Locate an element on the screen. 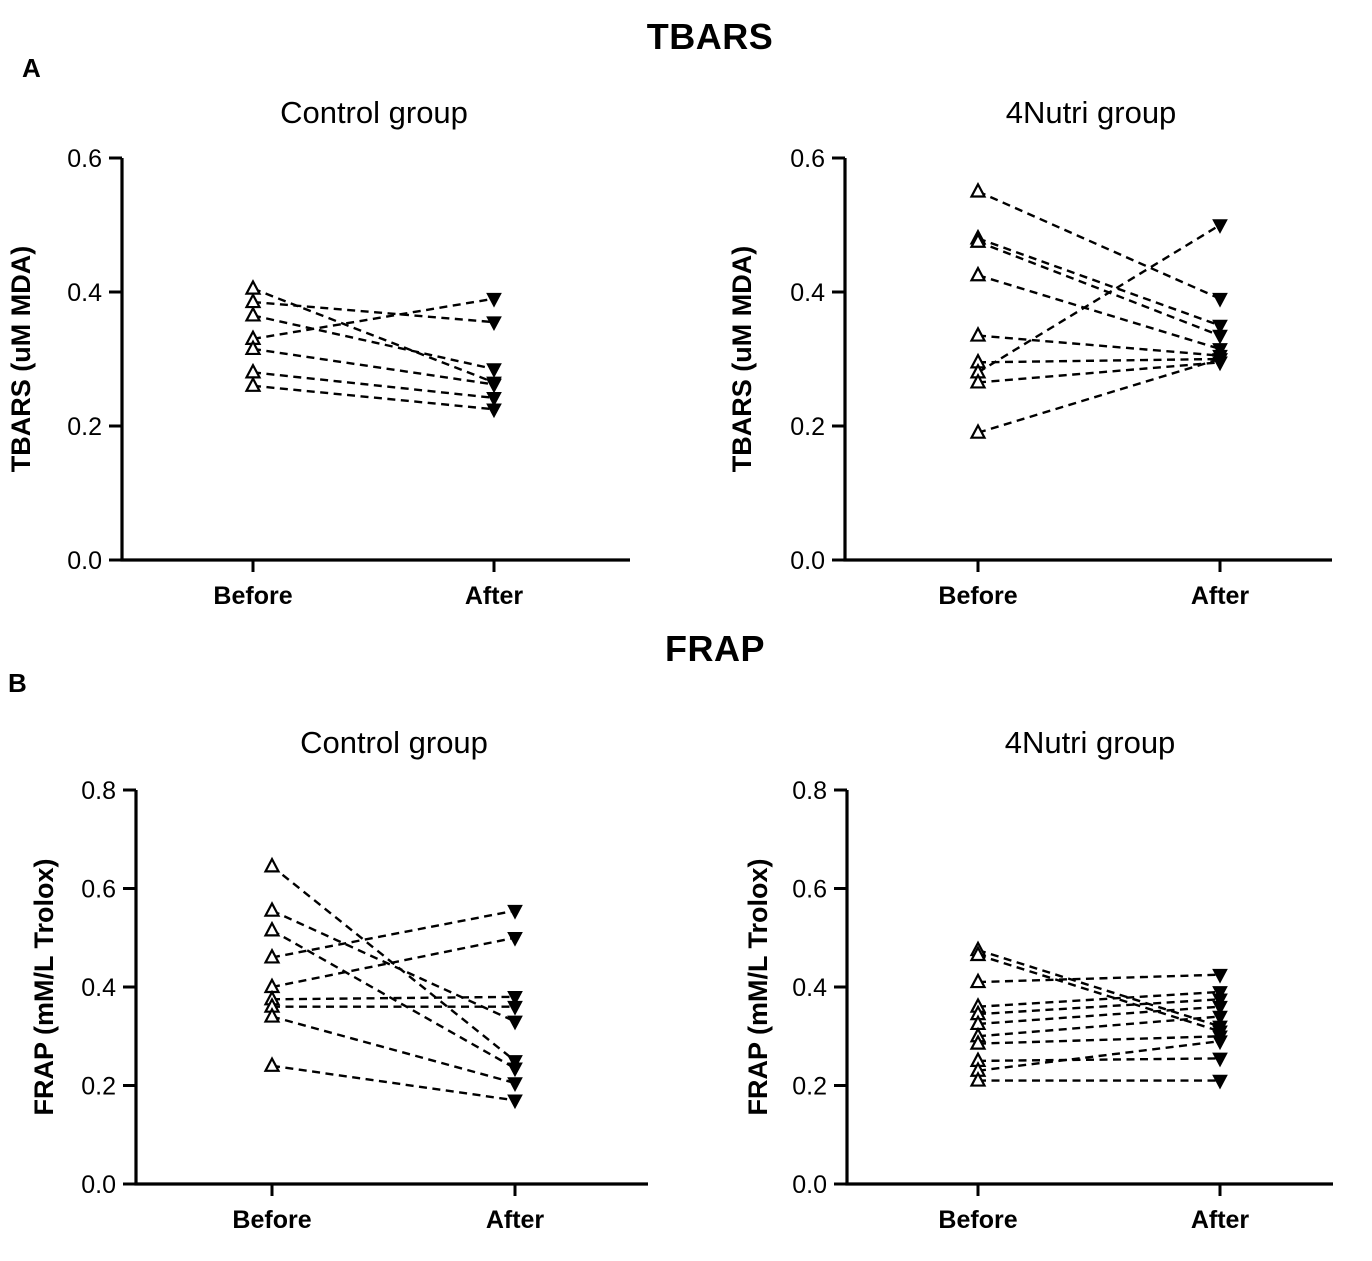 The height and width of the screenshot is (1261, 1372). panel-a-label: A is located at coordinates (31, 68).